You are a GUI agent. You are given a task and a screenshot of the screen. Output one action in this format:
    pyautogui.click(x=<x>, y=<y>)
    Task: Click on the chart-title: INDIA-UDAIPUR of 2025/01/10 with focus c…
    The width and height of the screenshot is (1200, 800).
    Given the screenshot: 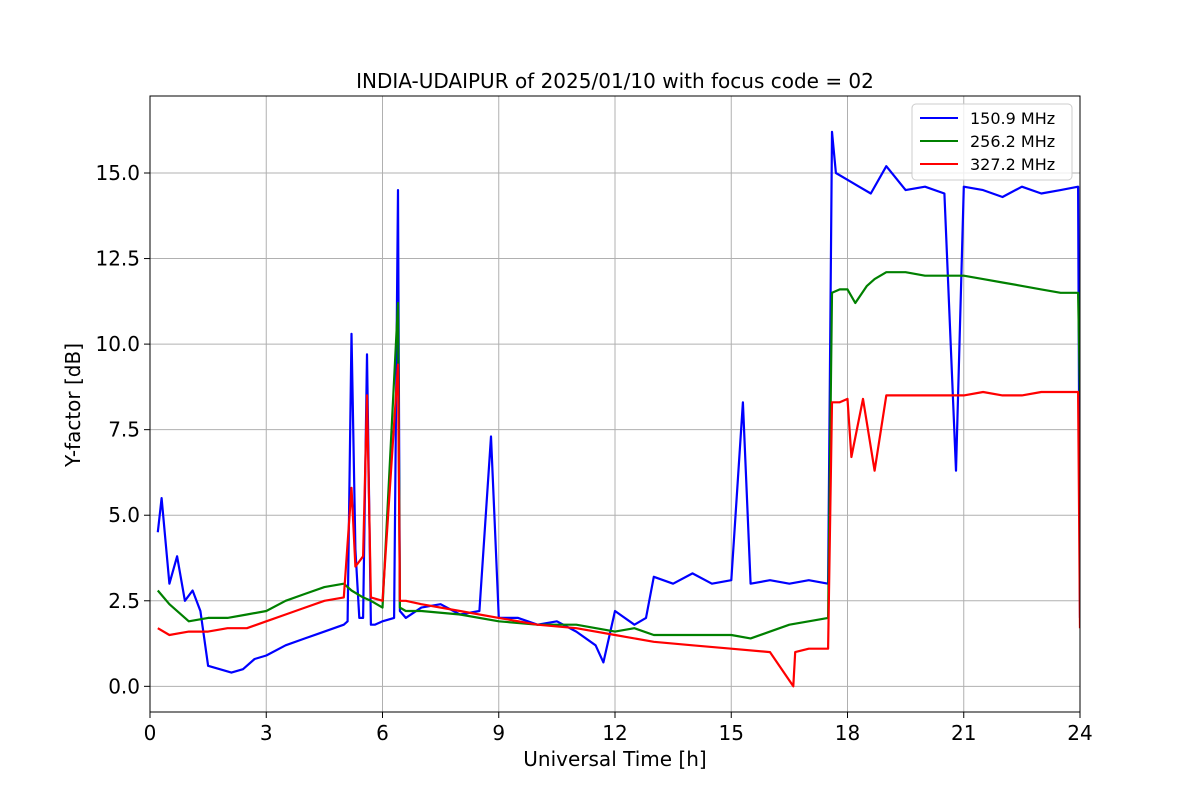 What is the action you would take?
    pyautogui.click(x=615, y=81)
    